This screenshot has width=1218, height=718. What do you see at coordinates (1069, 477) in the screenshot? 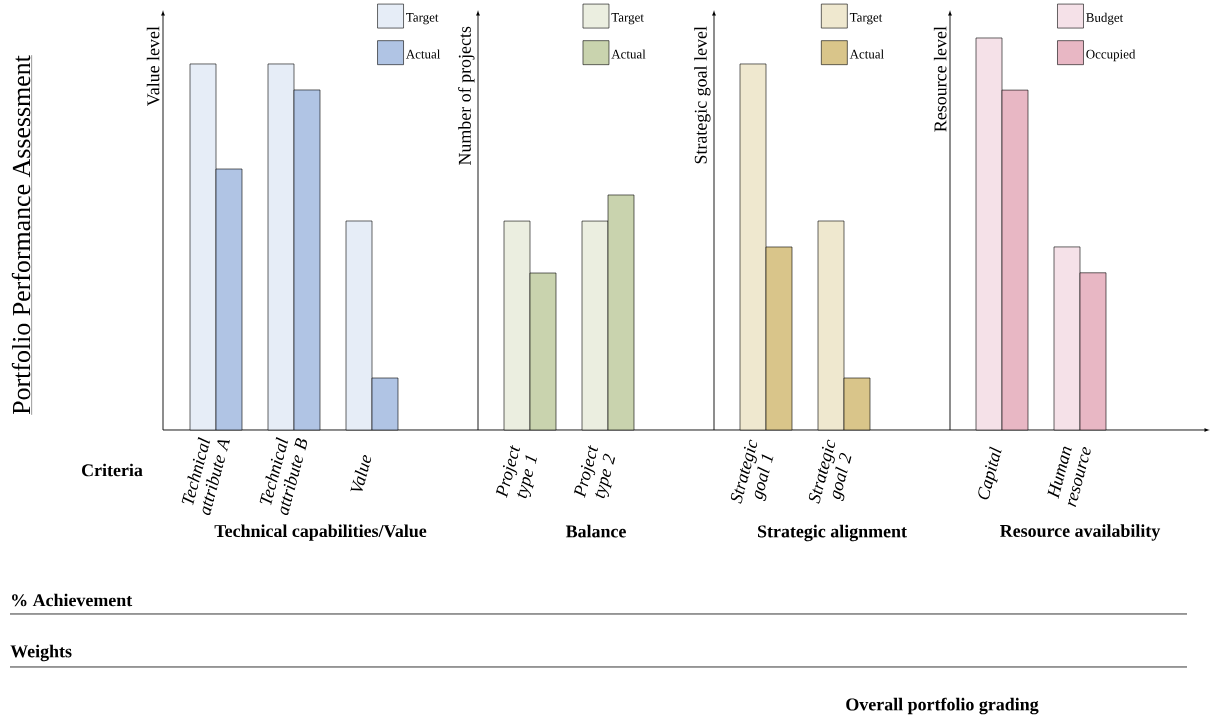
I see `x-tick-label: Human resource` at bounding box center [1069, 477].